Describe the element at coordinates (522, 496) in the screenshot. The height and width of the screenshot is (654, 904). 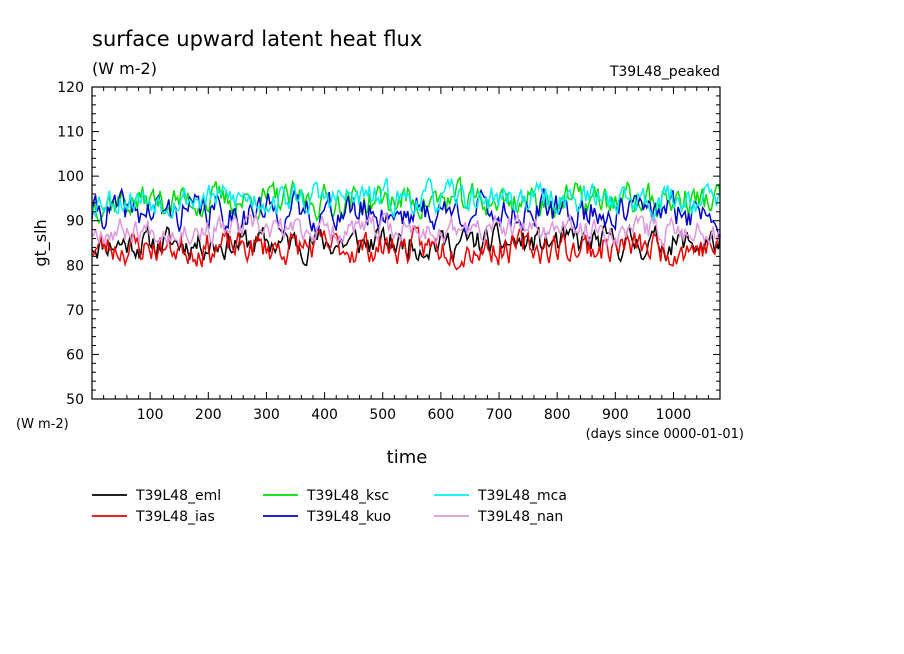
I see `legend-label: T39L48_mca` at that location.